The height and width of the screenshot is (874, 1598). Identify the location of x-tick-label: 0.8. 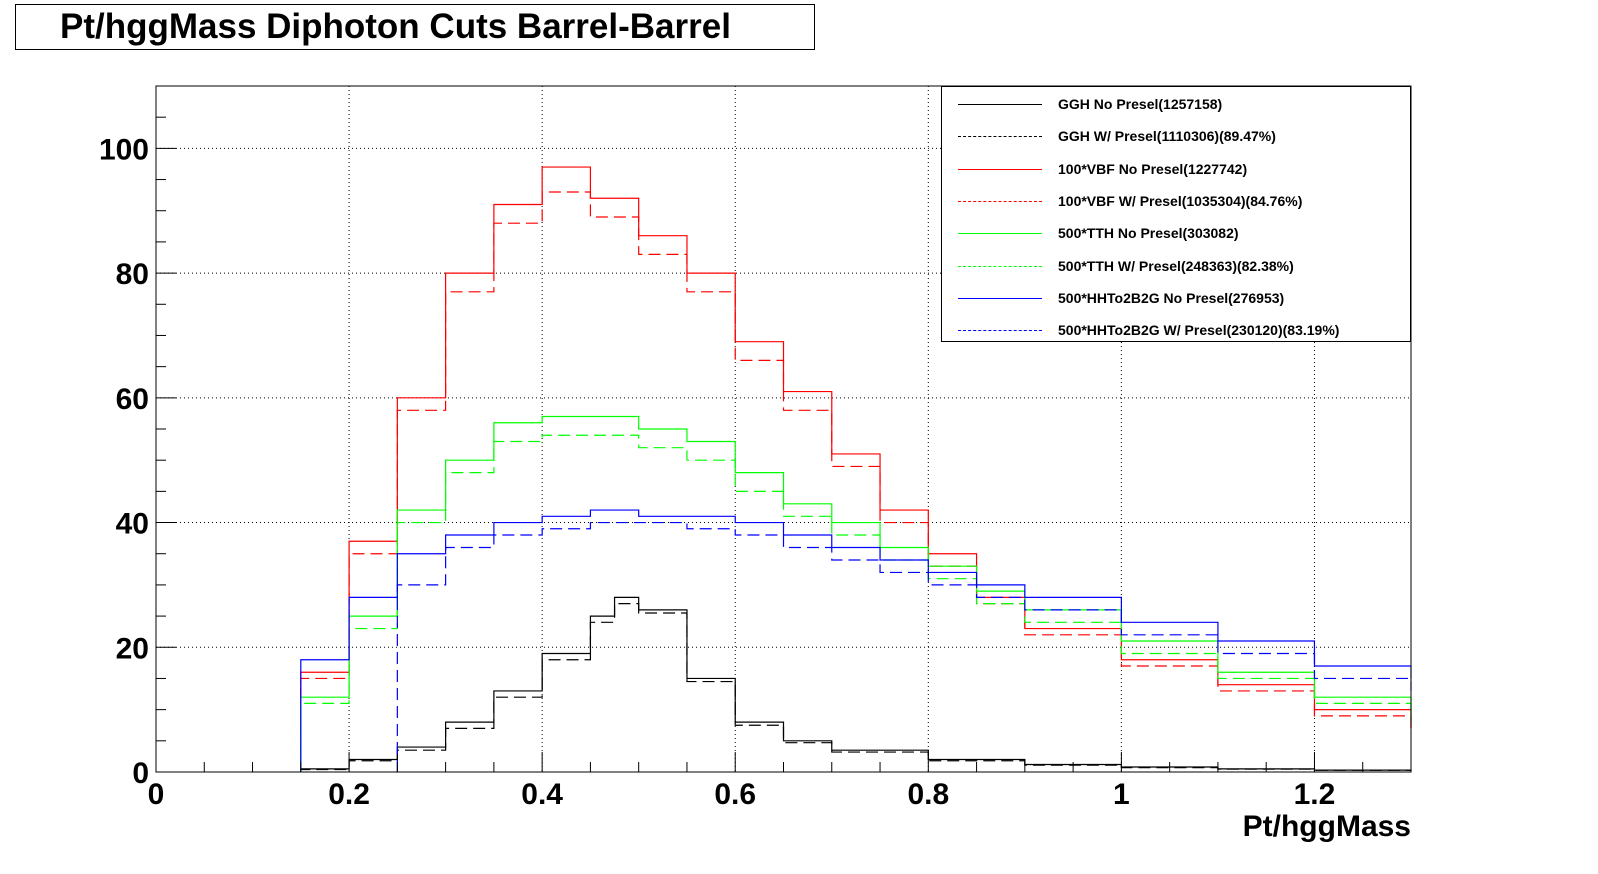
(928, 794).